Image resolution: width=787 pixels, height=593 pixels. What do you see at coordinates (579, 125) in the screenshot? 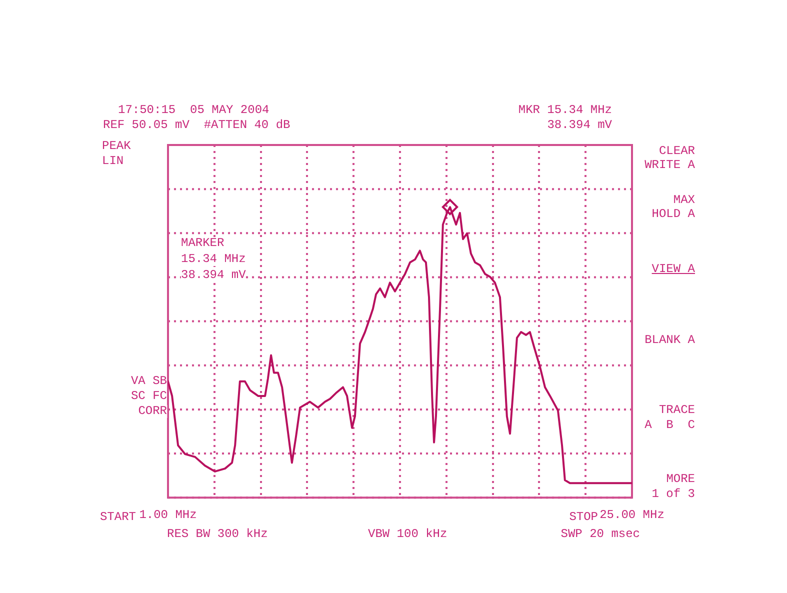
I see `text: 38.394 mV` at bounding box center [579, 125].